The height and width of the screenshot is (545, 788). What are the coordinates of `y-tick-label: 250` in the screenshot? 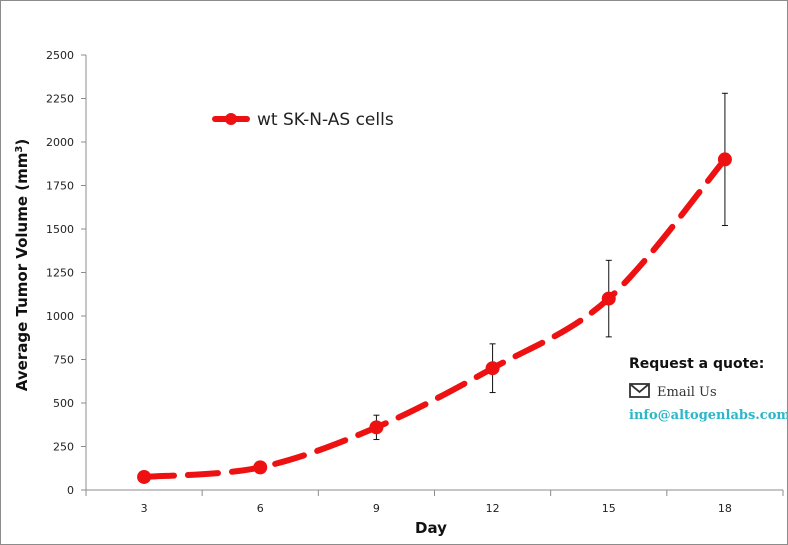 It's located at (63, 447).